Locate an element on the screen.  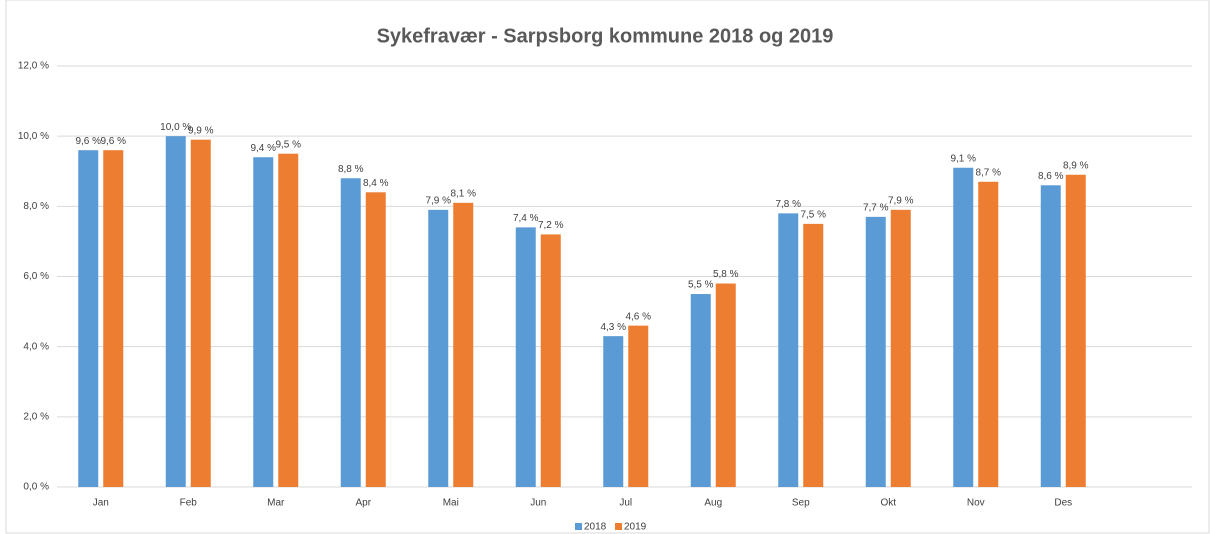
x-tick-label: Apr is located at coordinates (363, 503).